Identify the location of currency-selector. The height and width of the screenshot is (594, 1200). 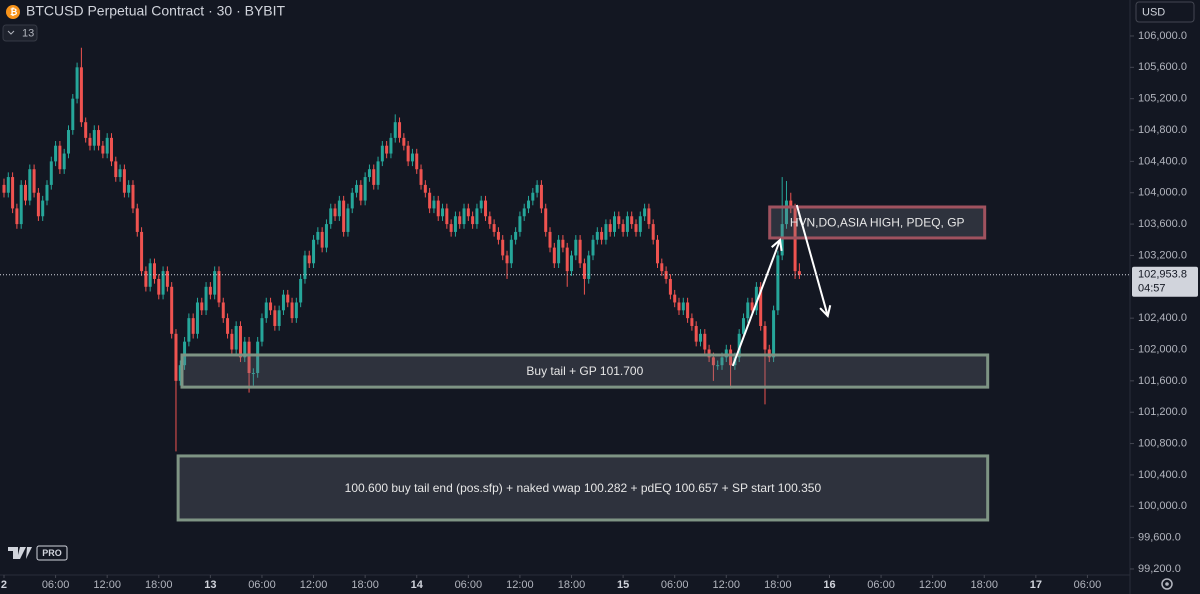
(1165, 12).